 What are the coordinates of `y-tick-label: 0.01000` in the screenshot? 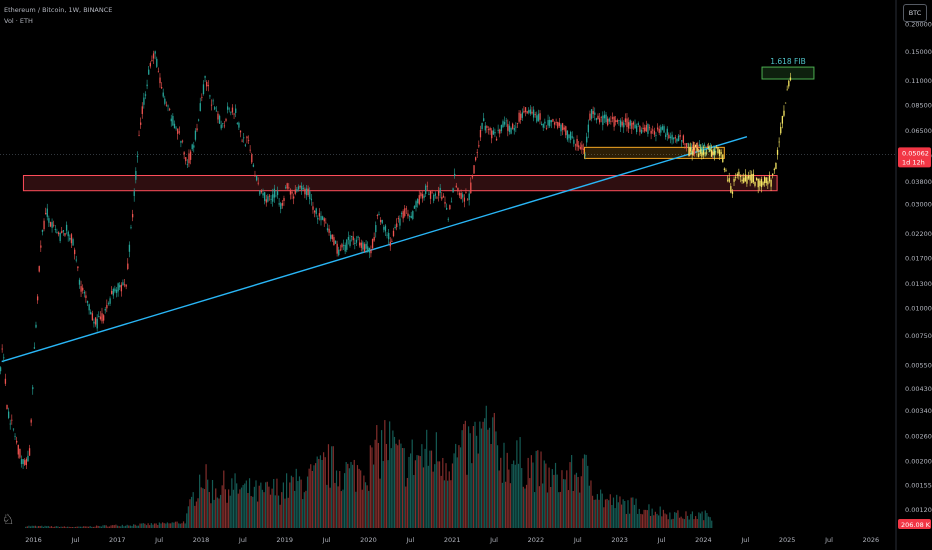 It's located at (918, 309).